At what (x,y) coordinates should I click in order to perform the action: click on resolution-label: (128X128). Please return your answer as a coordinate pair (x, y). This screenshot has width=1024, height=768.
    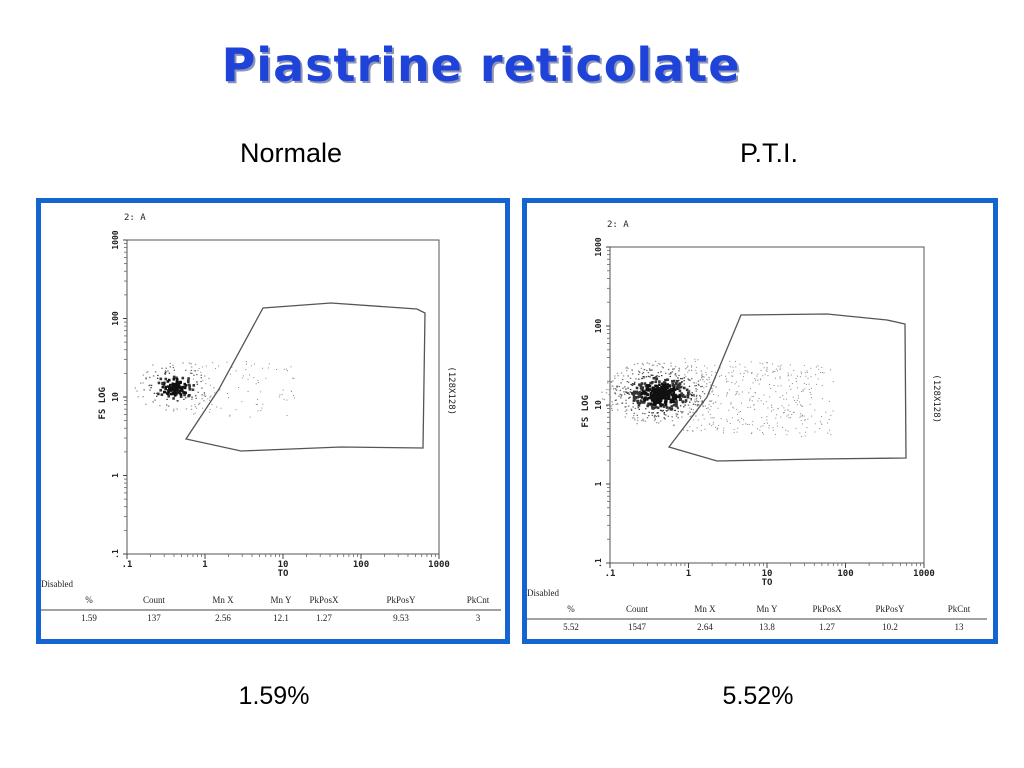
    Looking at the image, I should click on (936, 398).